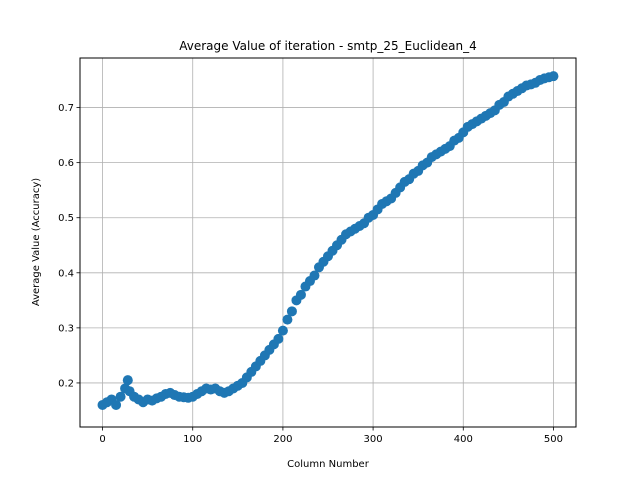 The width and height of the screenshot is (640, 480). Describe the element at coordinates (66, 383) in the screenshot. I see `y-tick-label: 0.2` at that location.